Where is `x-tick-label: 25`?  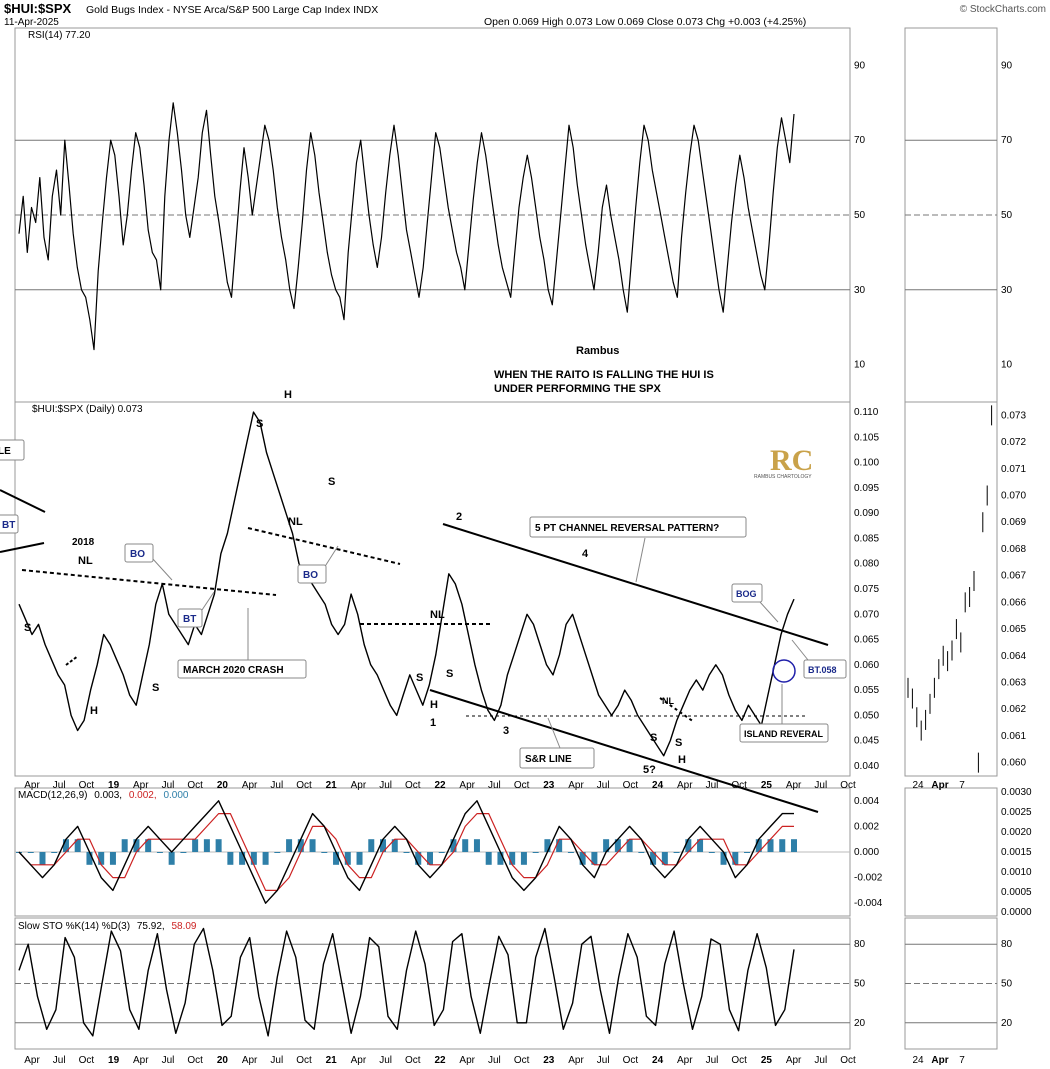
x-tick-label: 25 is located at coordinates (767, 785).